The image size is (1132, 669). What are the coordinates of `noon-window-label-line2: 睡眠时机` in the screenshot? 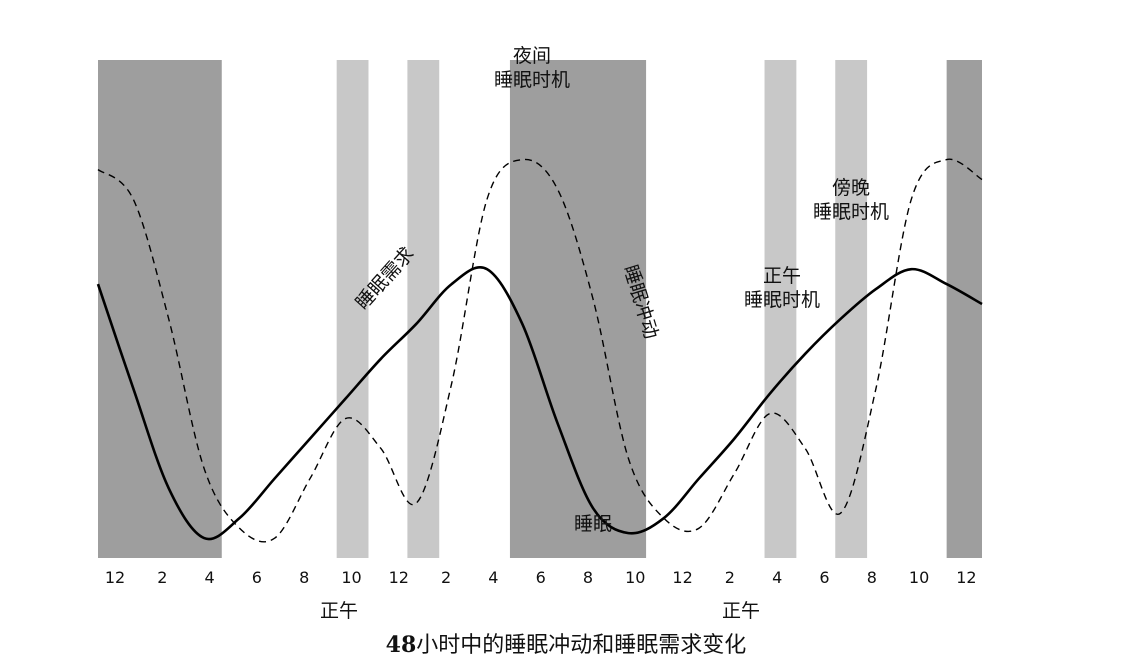 It's located at (781, 300).